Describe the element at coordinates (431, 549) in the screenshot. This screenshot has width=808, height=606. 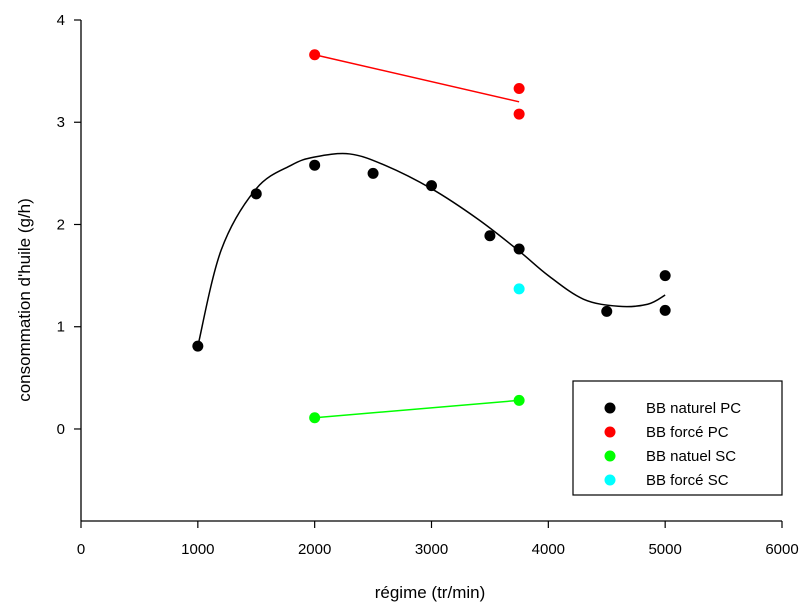
I see `x-tick-label: 3000` at that location.